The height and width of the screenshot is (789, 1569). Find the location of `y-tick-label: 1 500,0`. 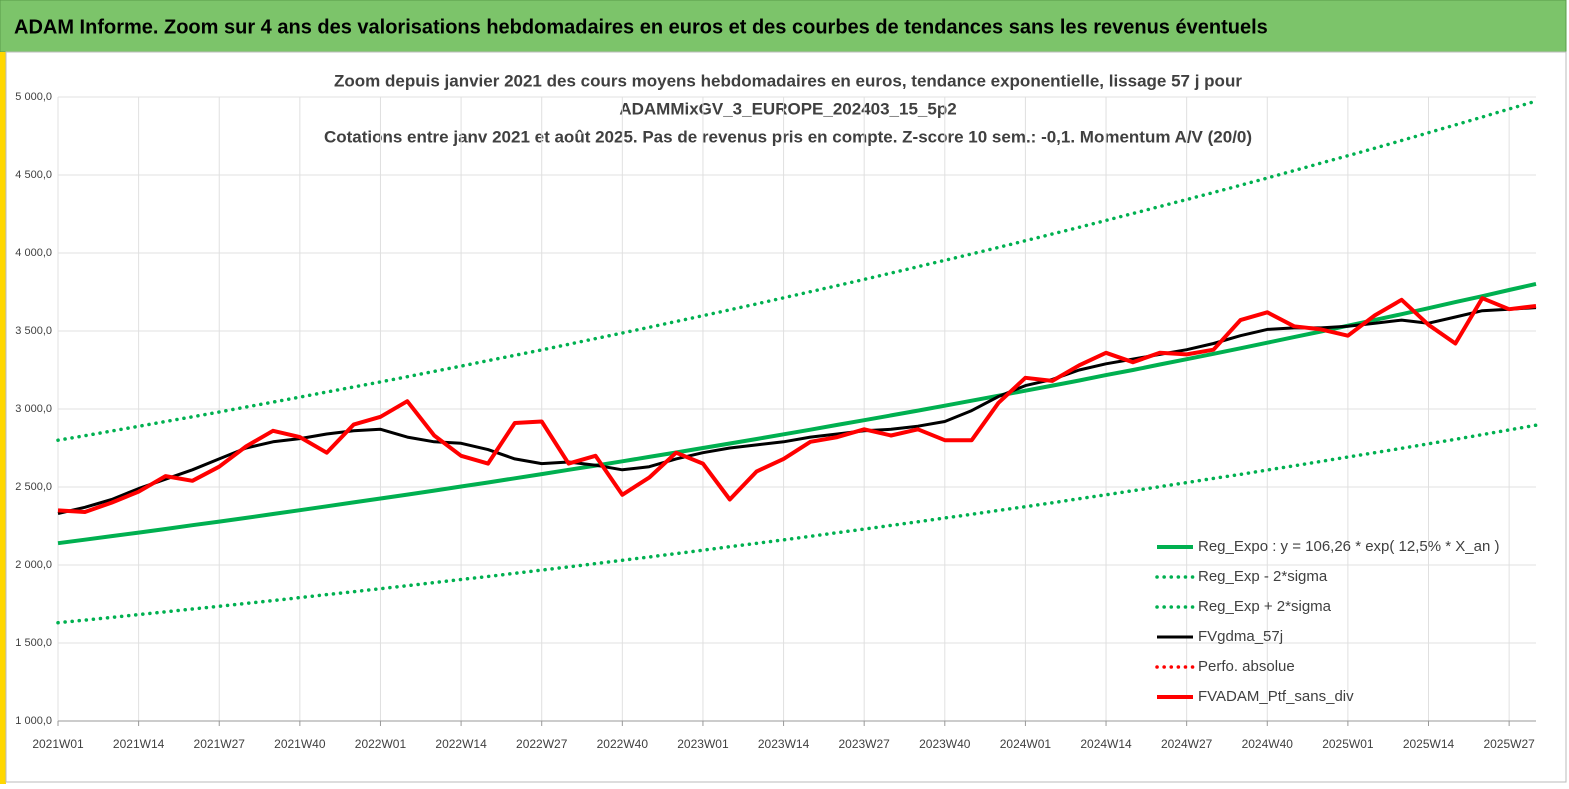

y-tick-label: 1 500,0 is located at coordinates (33, 643).